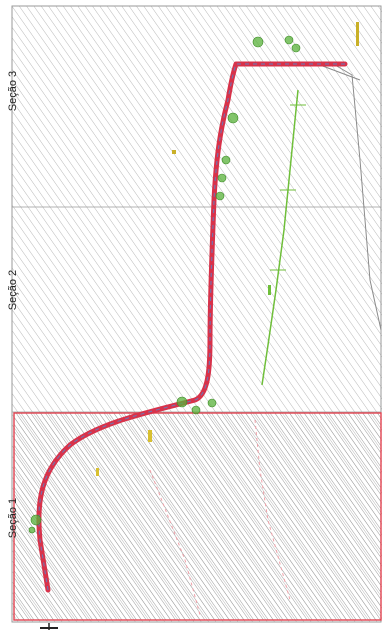 The image size is (382, 630). What do you see at coordinates (13, 91) in the screenshot?
I see `section-label-3: Seção 3` at bounding box center [13, 91].